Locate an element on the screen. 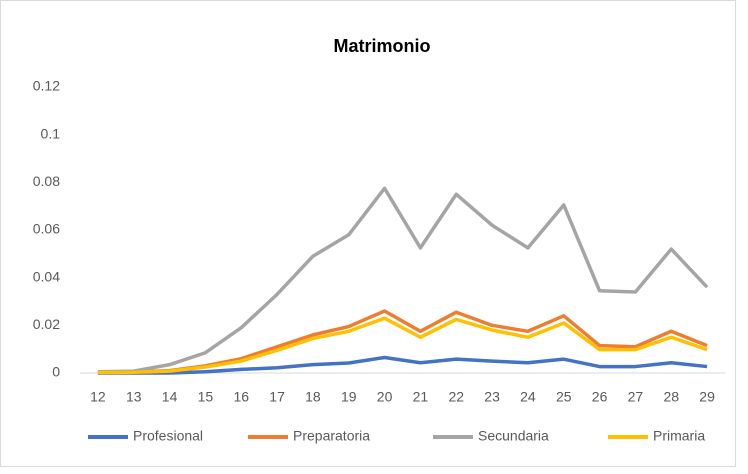  y-tick-label: 0.12 is located at coordinates (46, 86).